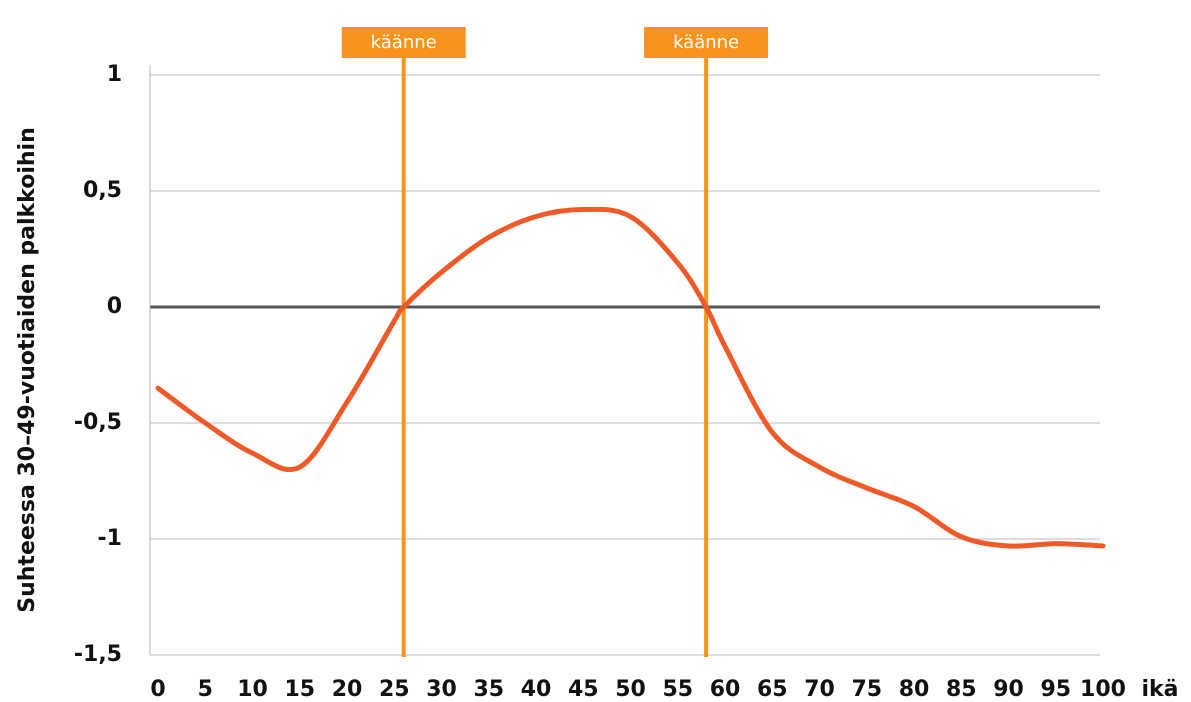  Describe the element at coordinates (488, 689) in the screenshot. I see `x-tick-label: 35` at that location.